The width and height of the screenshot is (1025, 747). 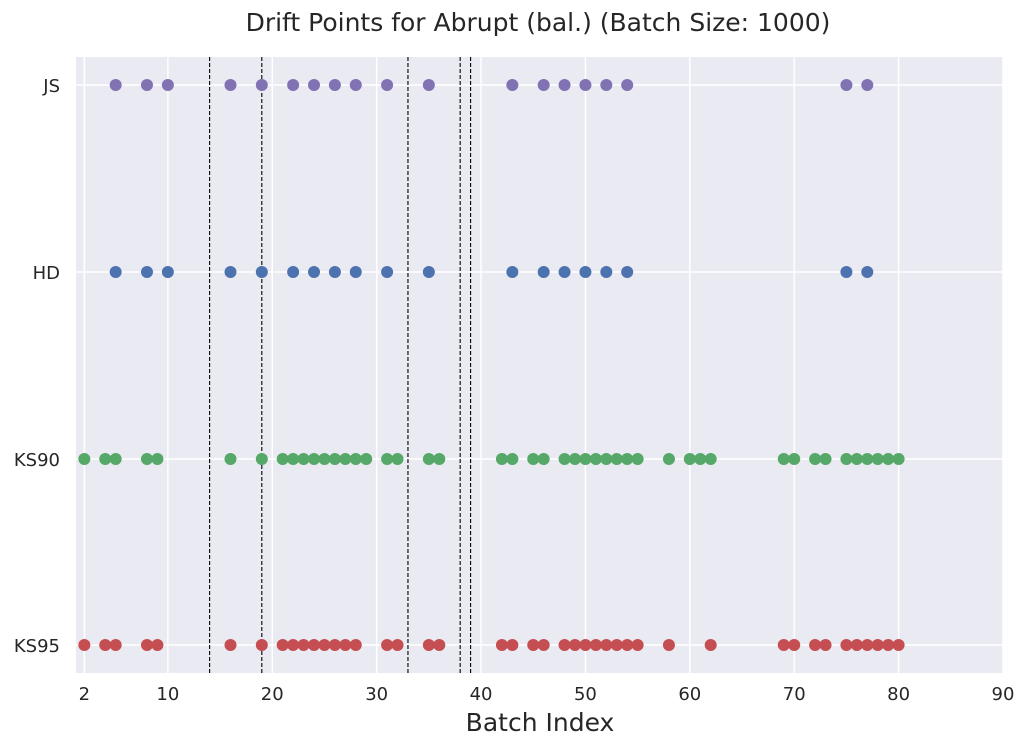 I want to click on x-tick-label: 60, so click(x=689, y=694).